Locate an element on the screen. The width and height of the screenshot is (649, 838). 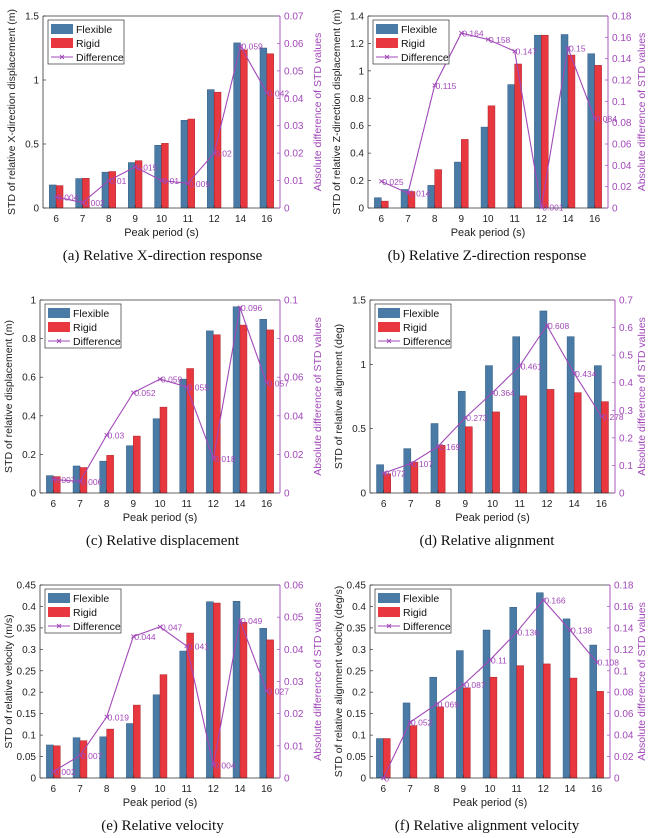
difference-data-label: 0.108 is located at coordinates (609, 663).